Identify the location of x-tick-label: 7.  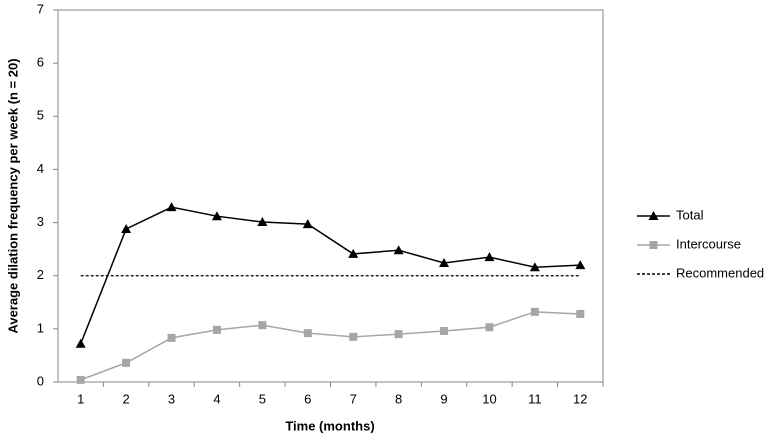
(353, 398).